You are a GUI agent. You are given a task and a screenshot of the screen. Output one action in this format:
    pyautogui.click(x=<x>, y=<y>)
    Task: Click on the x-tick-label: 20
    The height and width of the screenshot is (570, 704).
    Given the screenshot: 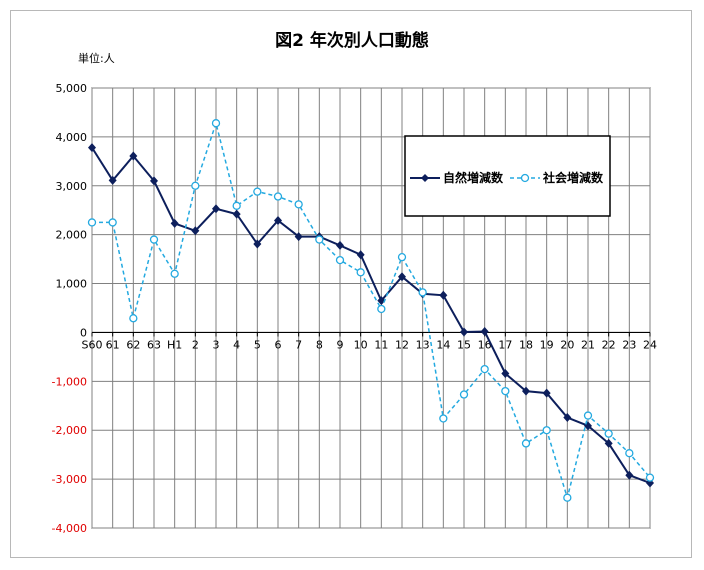 What is the action you would take?
    pyautogui.click(x=567, y=344)
    